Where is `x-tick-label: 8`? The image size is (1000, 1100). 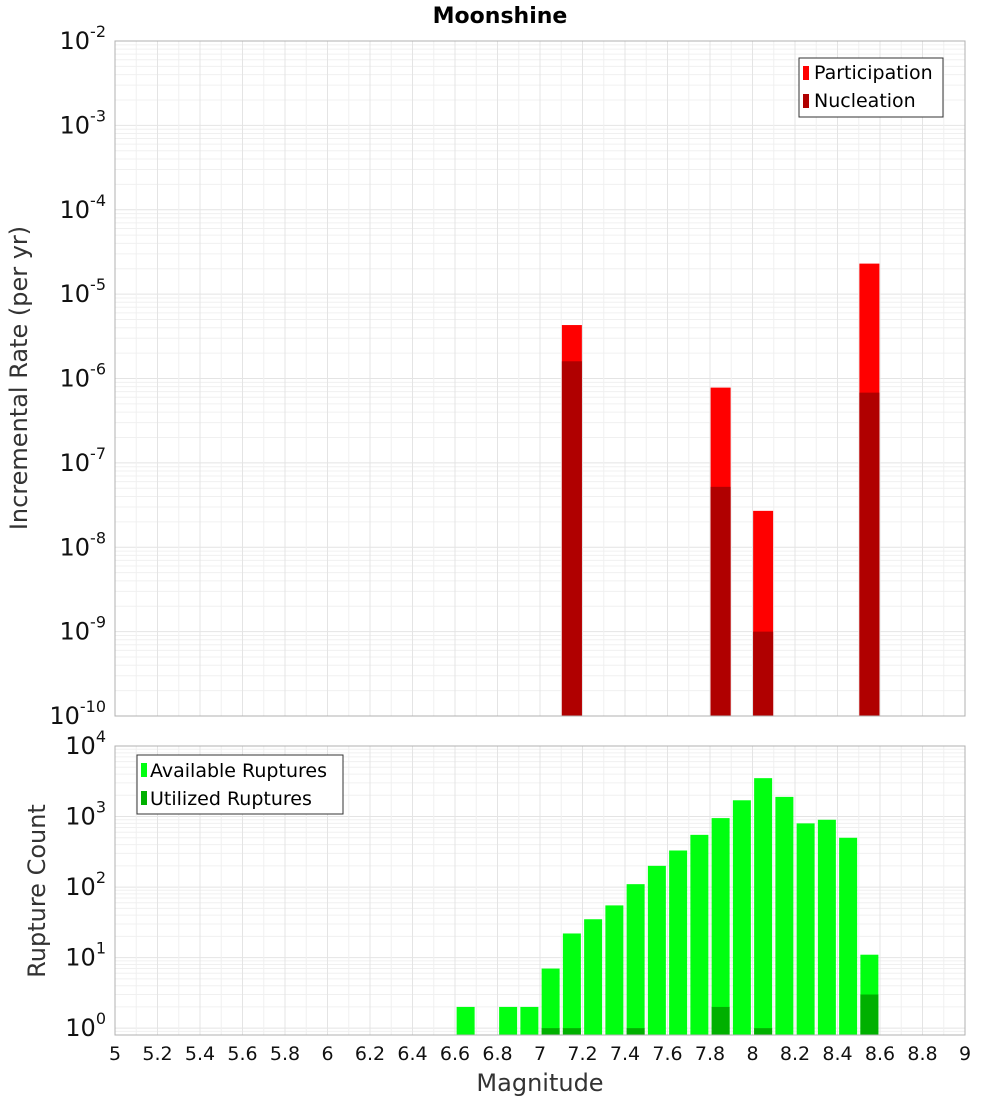
x-tick-label: 8 is located at coordinates (752, 1054).